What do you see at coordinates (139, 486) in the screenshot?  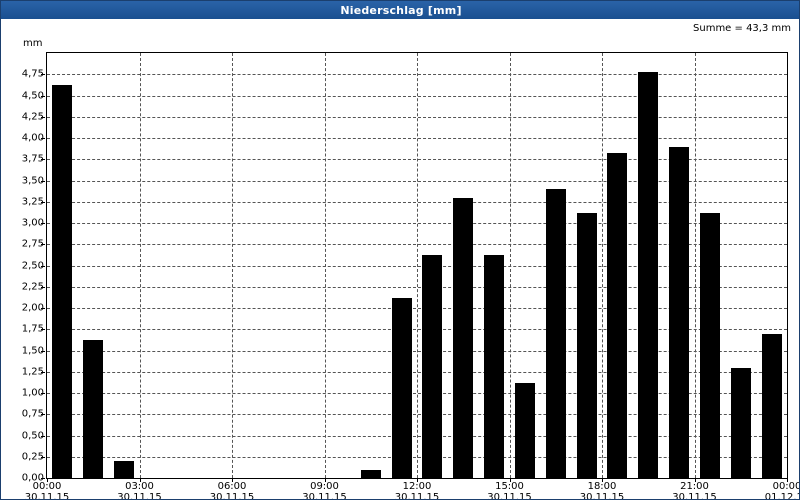 I see `x-tick-time: 03:00` at bounding box center [139, 486].